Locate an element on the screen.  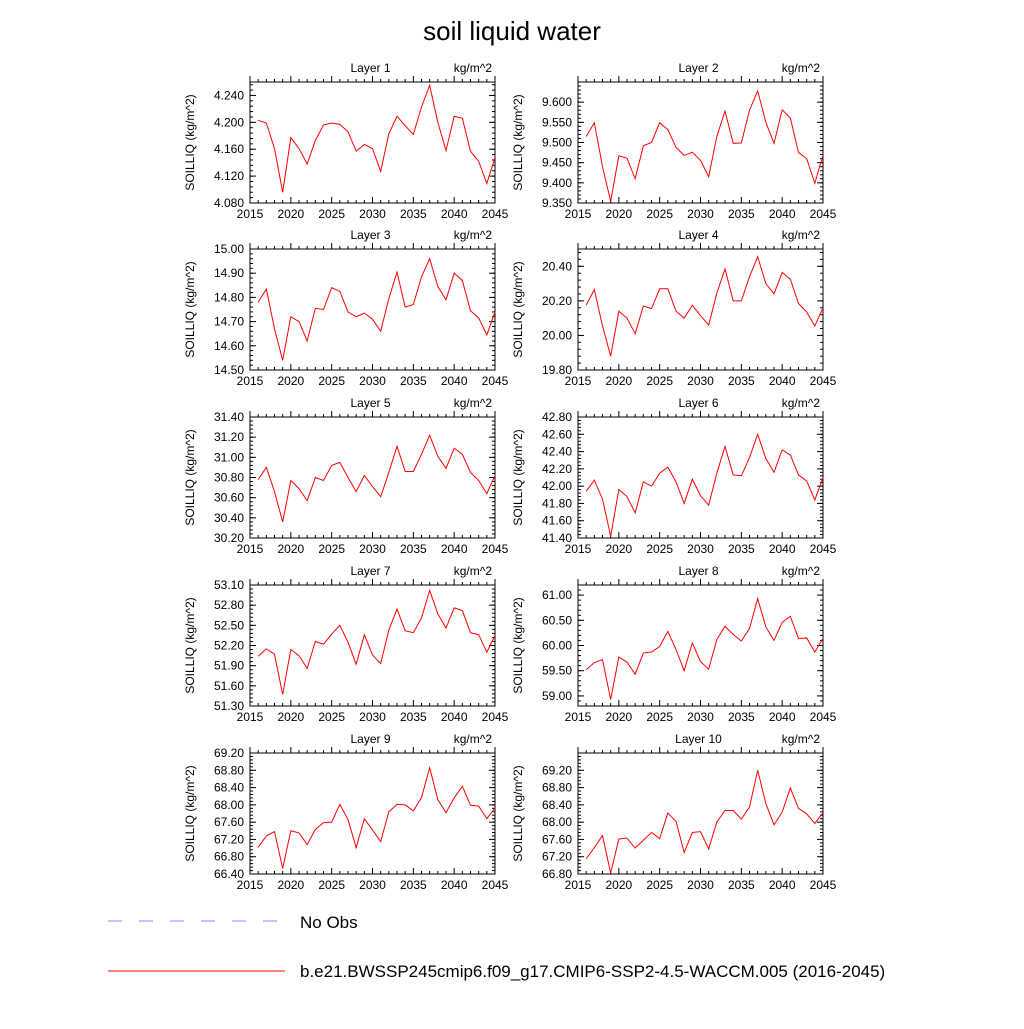
panel-title: Layer 8 is located at coordinates (698, 571).